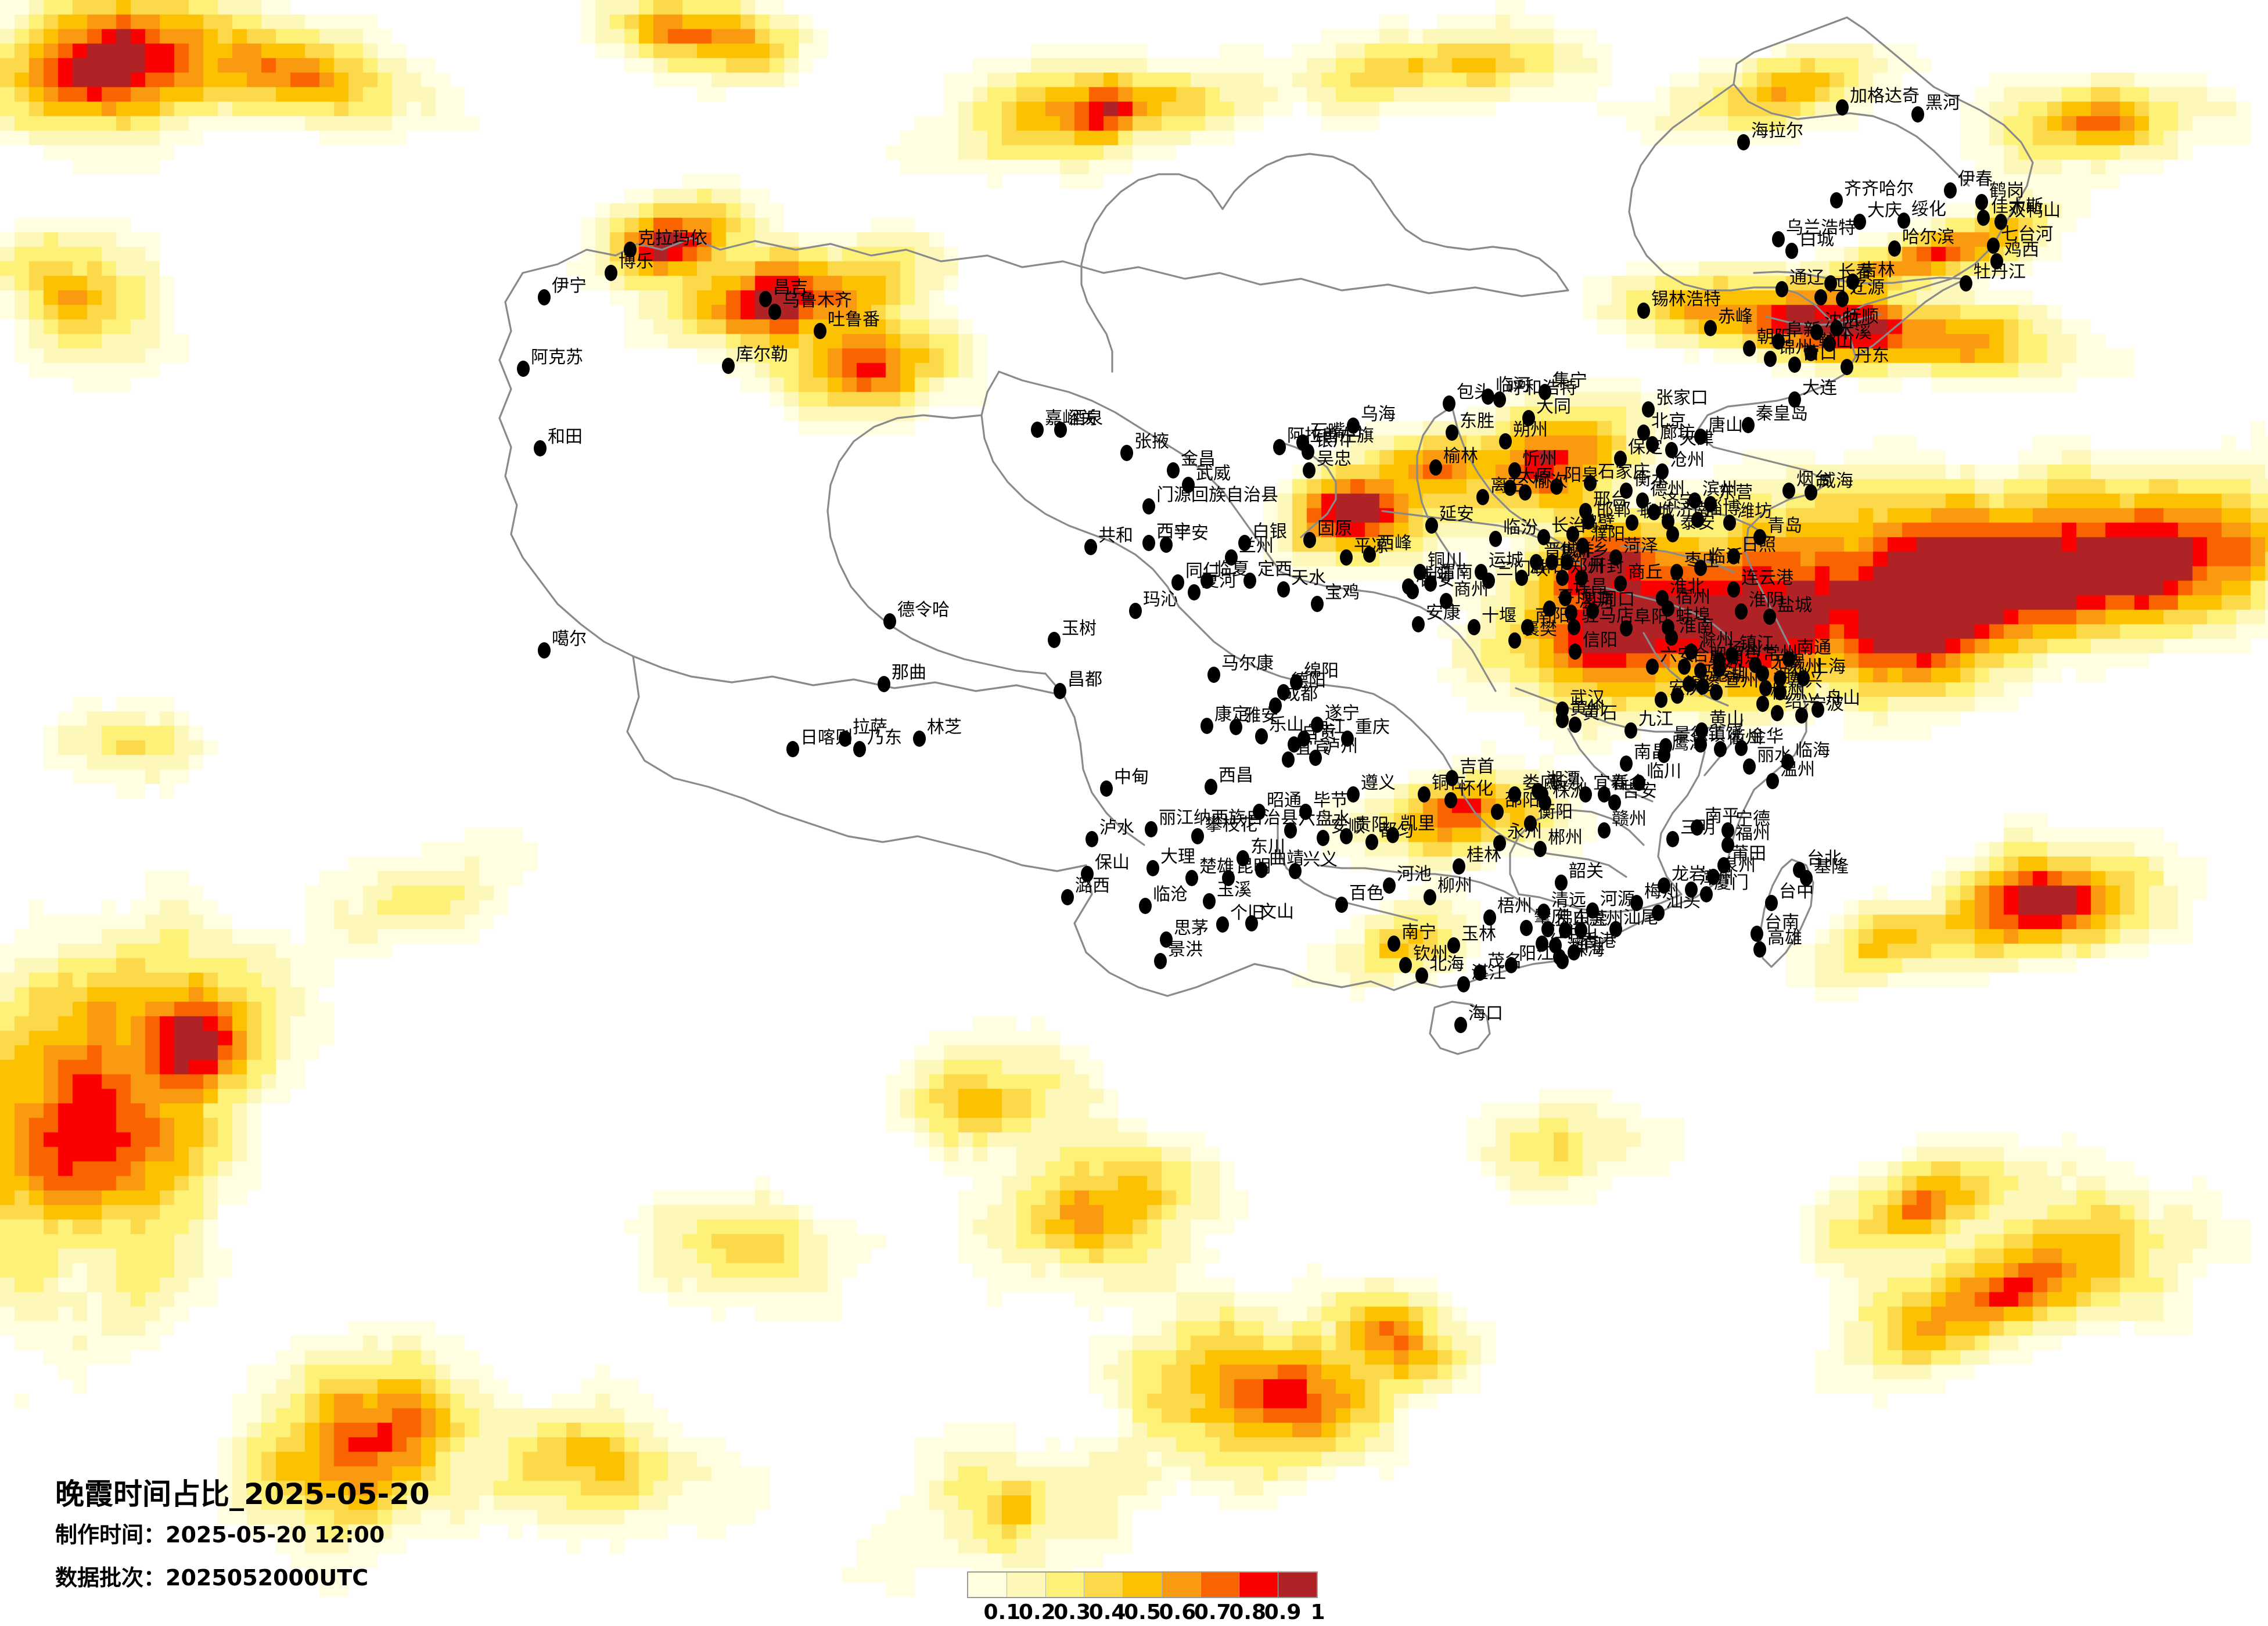  I want to click on colorbar-tick: 0.8, so click(1248, 1612).